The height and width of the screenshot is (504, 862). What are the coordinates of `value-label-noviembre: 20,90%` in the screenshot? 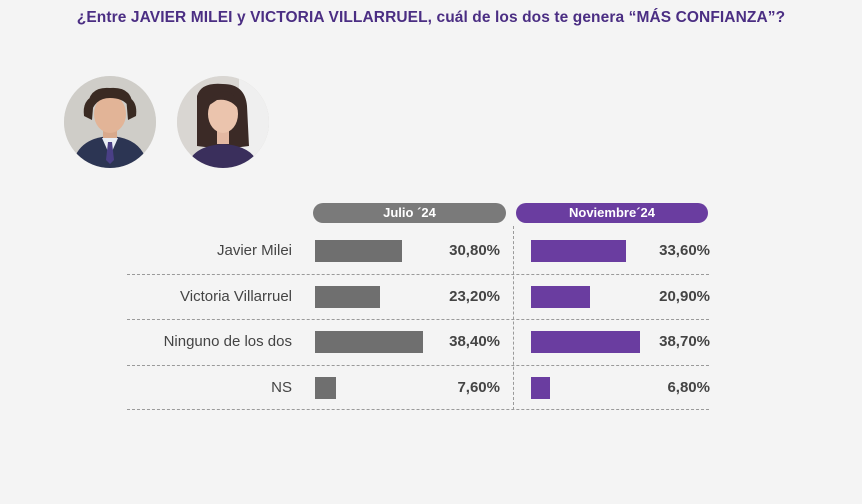 It's located at (684, 296).